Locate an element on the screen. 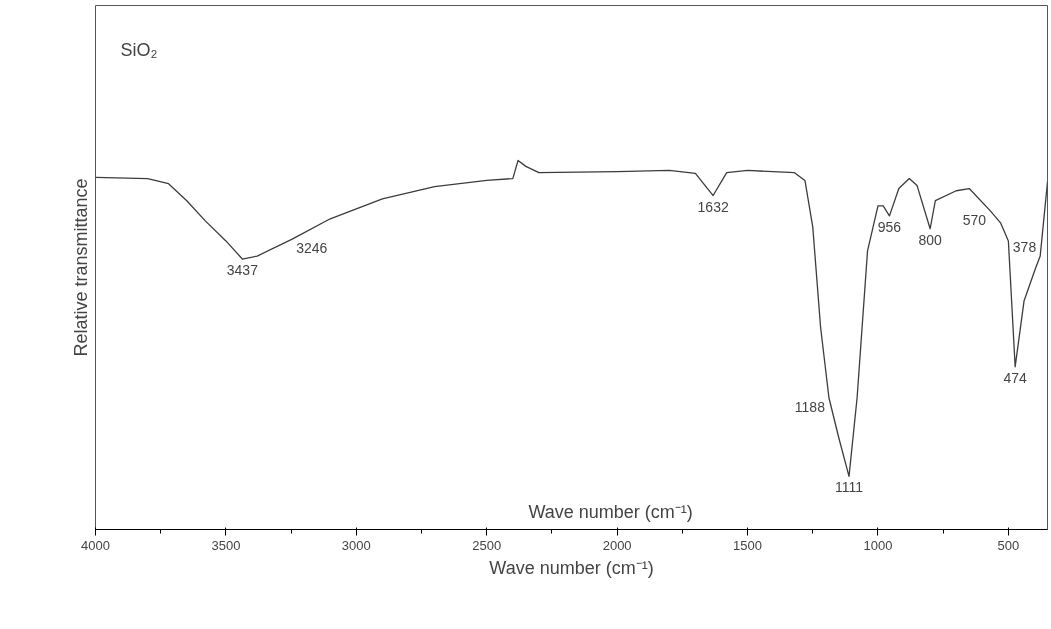 Image resolution: width=1051 pixels, height=629 pixels. annotation: 3437 is located at coordinates (242, 270).